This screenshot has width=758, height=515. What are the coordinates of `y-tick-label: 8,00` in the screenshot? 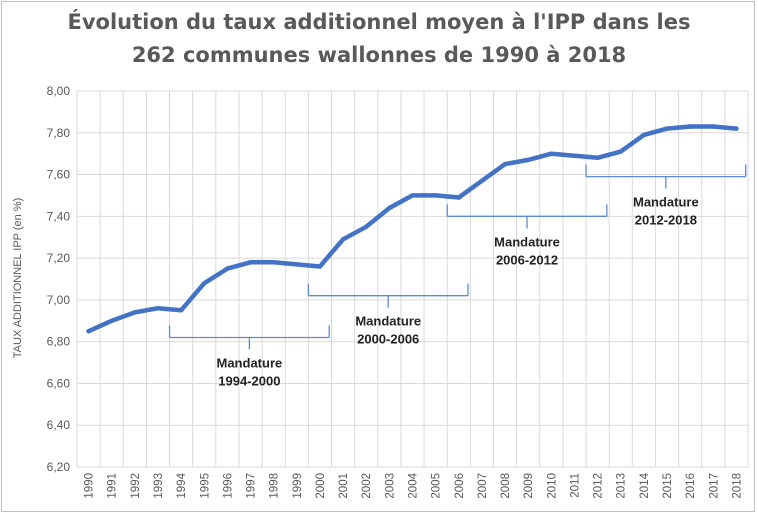 It's located at (59, 91).